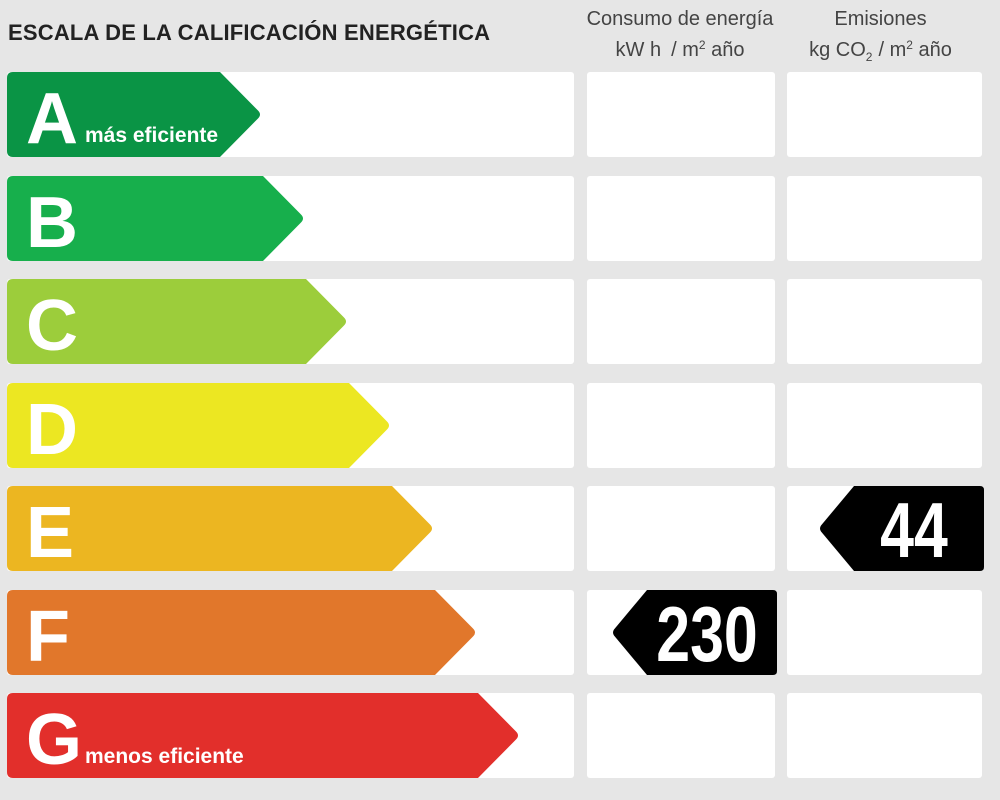  Describe the element at coordinates (52, 326) in the screenshot. I see `rating-letter-c: C` at that location.